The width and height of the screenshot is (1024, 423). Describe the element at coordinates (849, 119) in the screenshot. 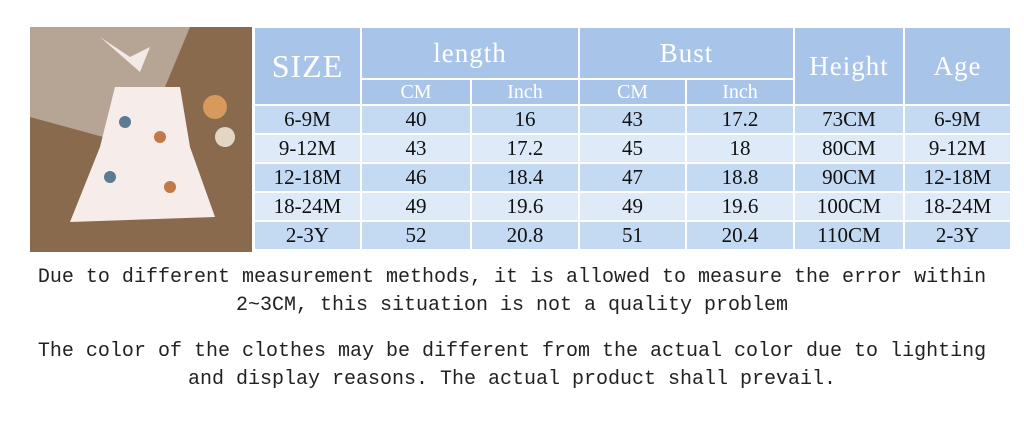

I see `table-cell: 73CM` at that location.